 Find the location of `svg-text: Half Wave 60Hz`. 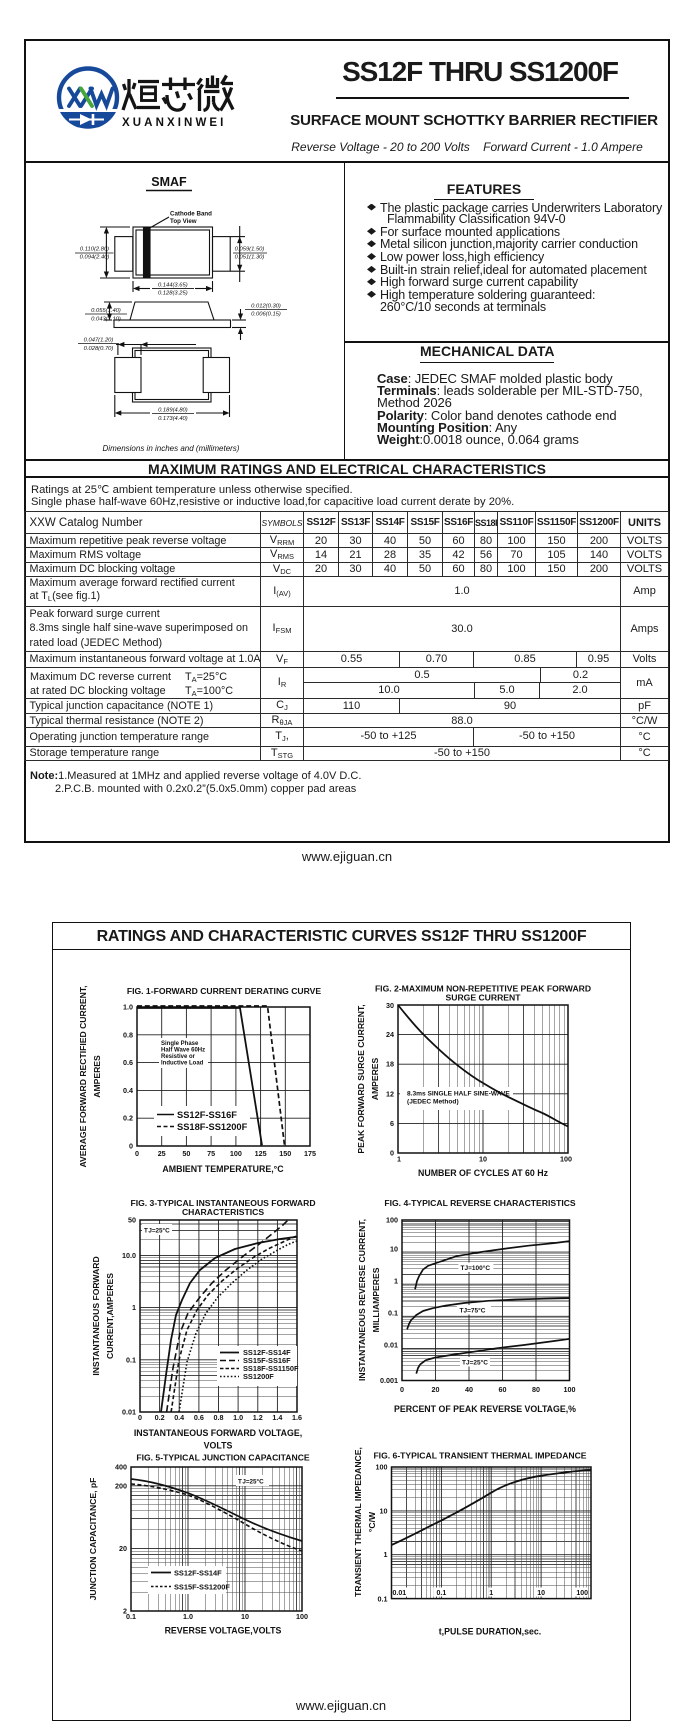

svg-text: Half Wave 60Hz is located at coordinates (183, 1051).